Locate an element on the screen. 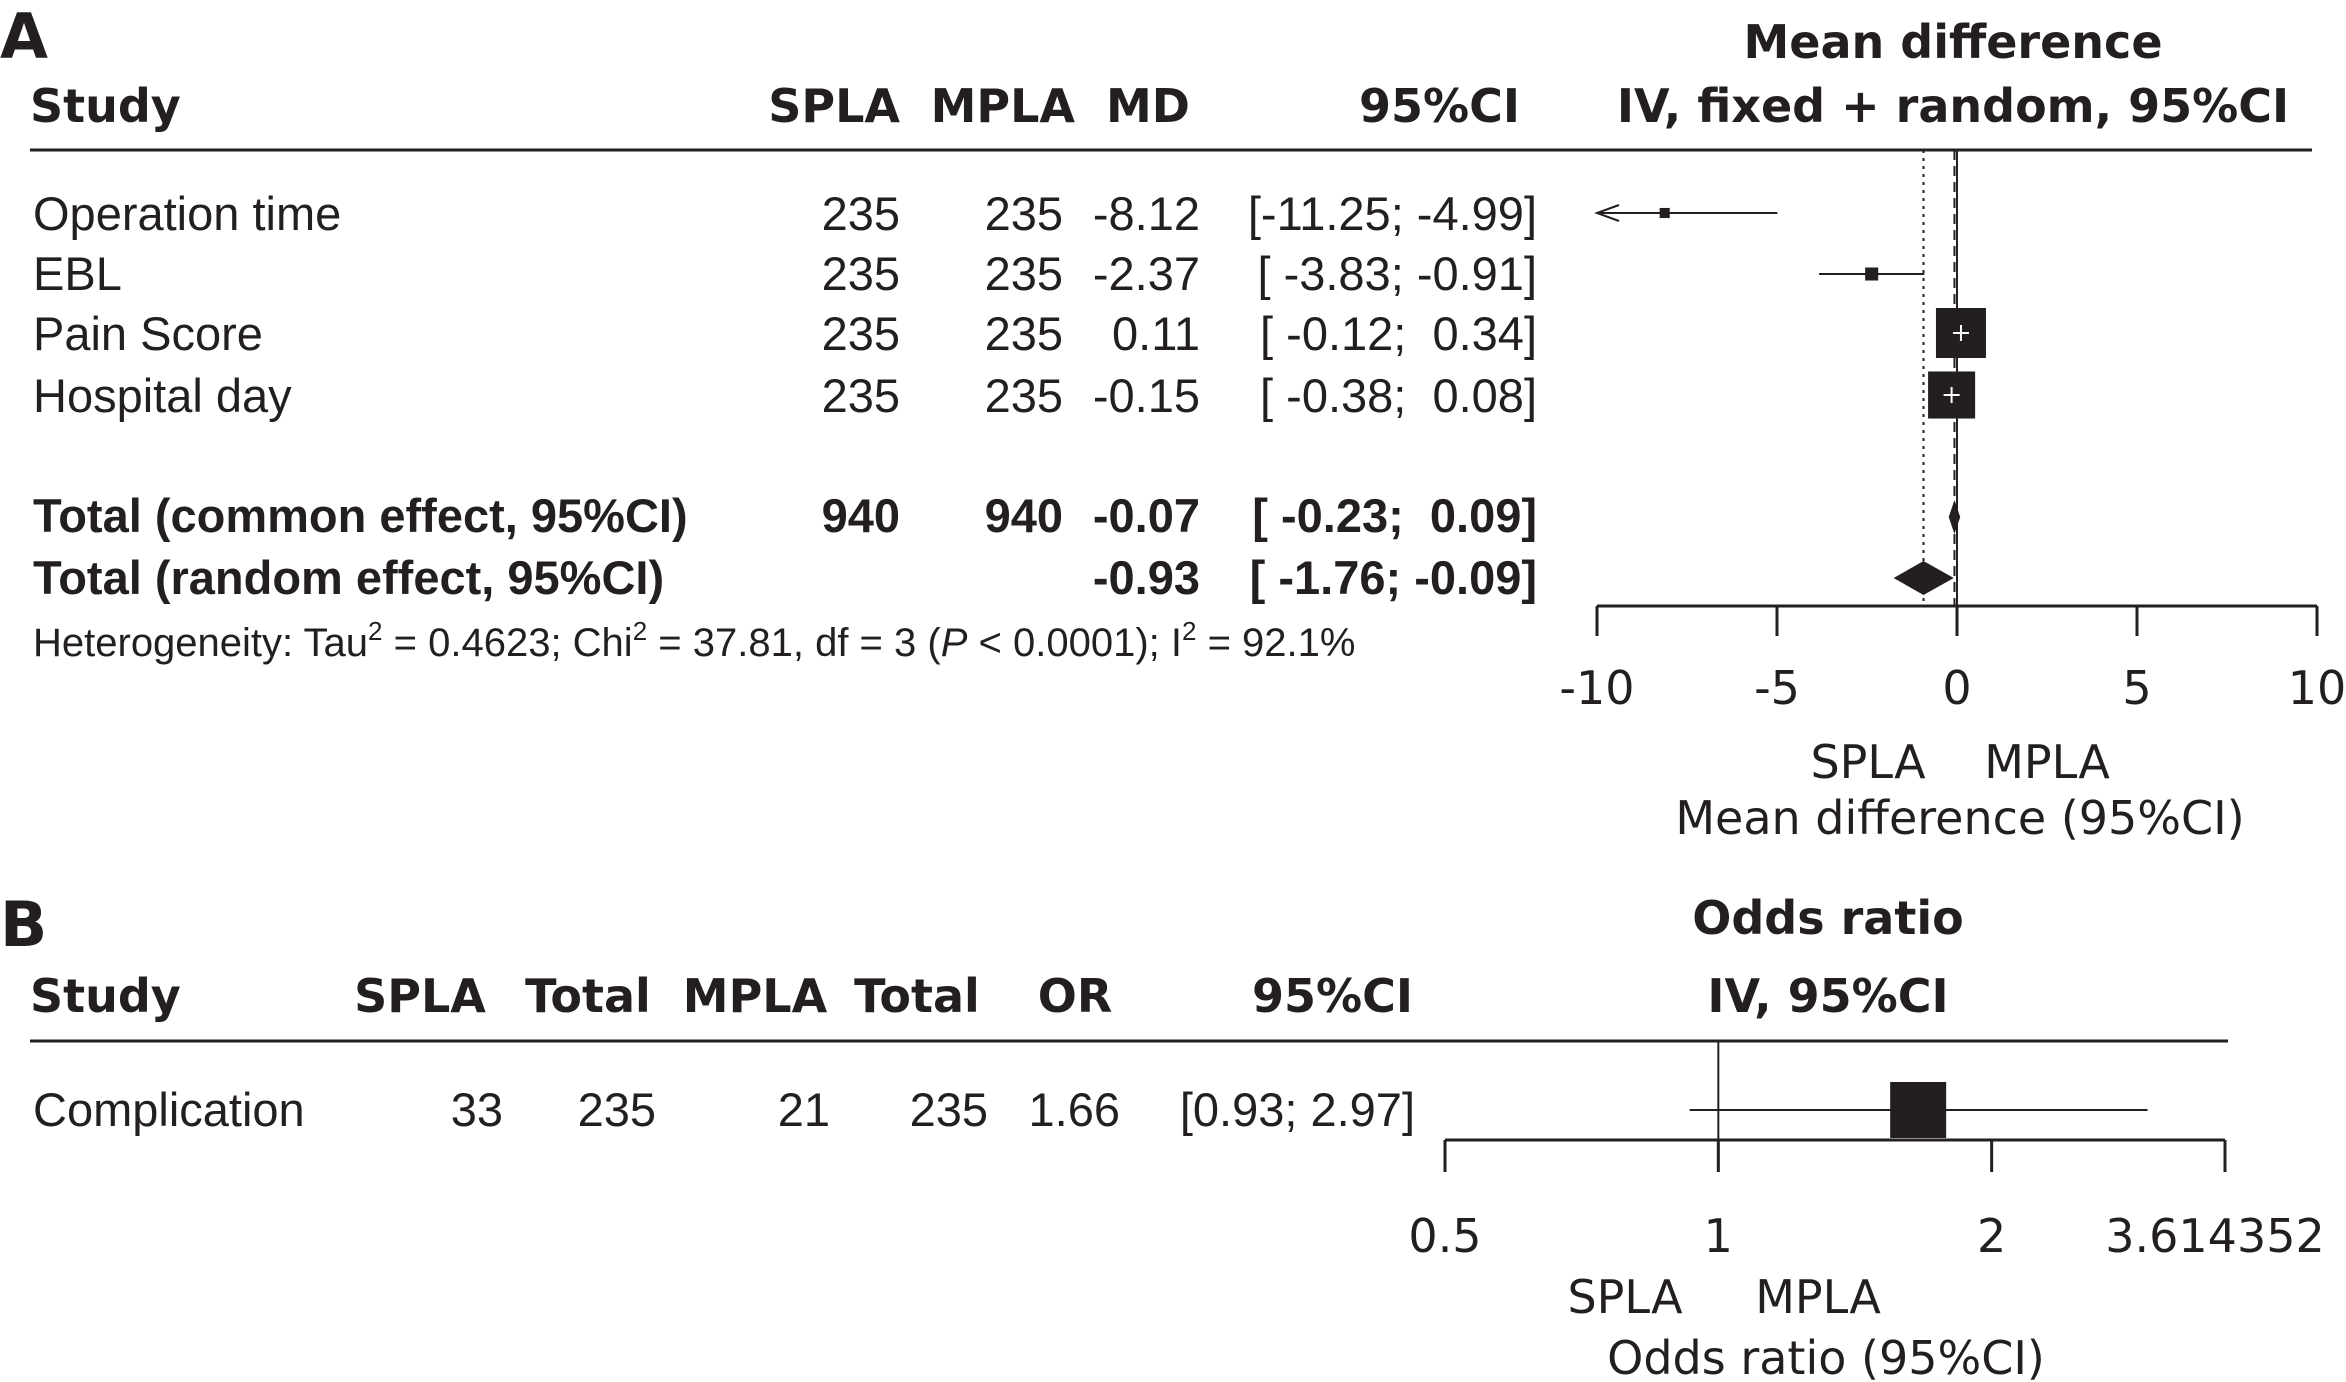 This screenshot has width=2346, height=1382. a-favours-left: SPLA is located at coordinates (1868, 762).